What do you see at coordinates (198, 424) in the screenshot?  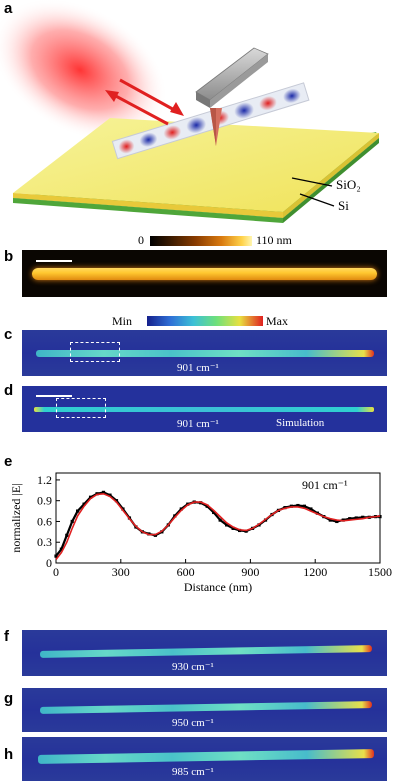 I see `map-label-d: 901 cm⁻¹` at bounding box center [198, 424].